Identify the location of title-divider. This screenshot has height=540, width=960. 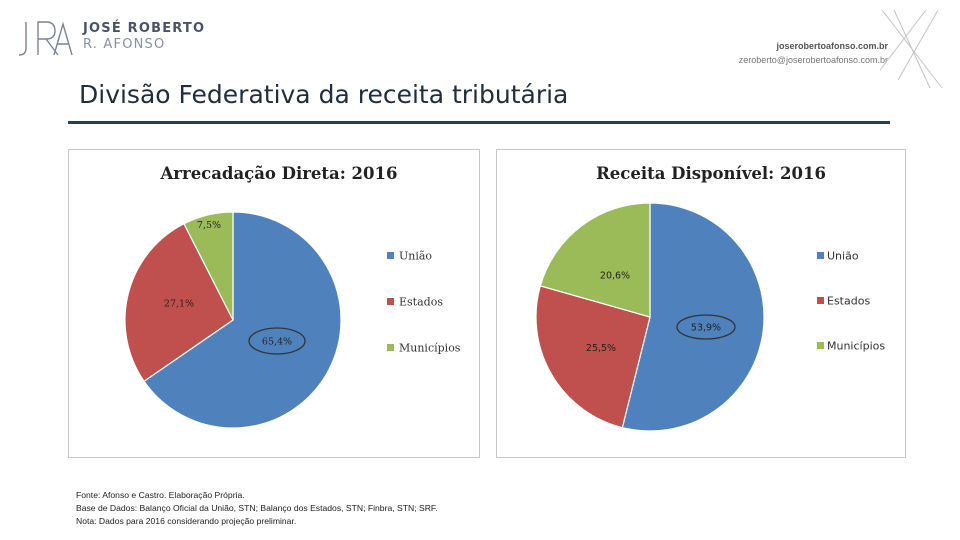
(479, 122).